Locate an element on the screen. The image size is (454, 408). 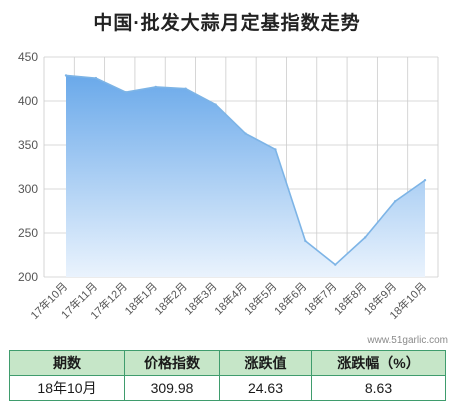
y-tick-label: 250 is located at coordinates (28, 233).